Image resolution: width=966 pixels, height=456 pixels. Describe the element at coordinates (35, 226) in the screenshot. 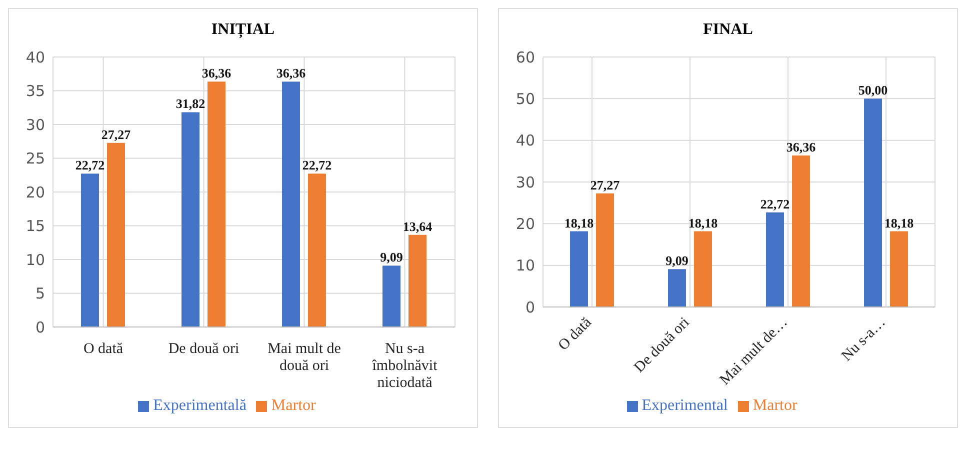

I see `y-tick-label: 15` at that location.